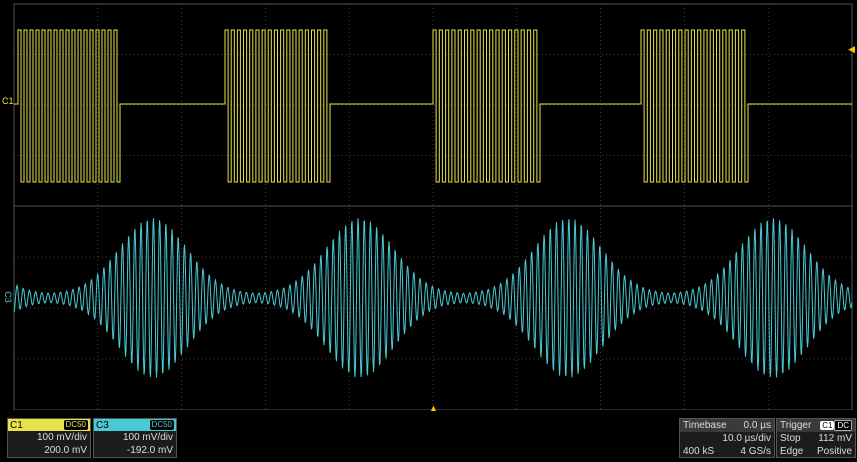 The image size is (857, 462). What do you see at coordinates (843, 425) in the screenshot?
I see `trigger-coupling: DC` at bounding box center [843, 425].